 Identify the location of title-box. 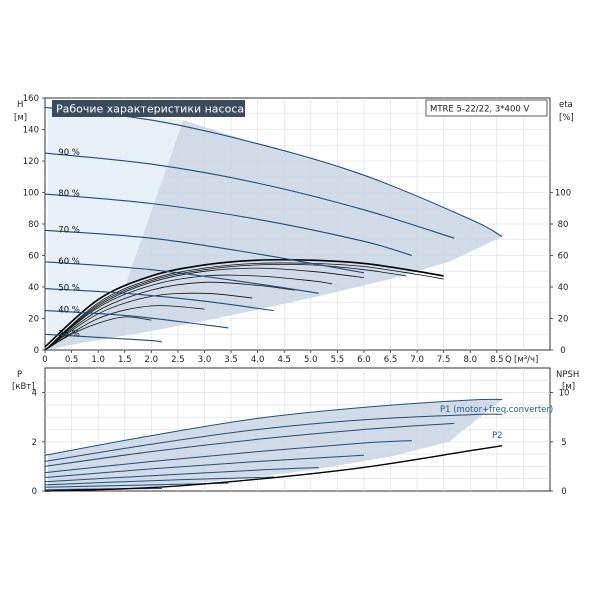
(148, 108).